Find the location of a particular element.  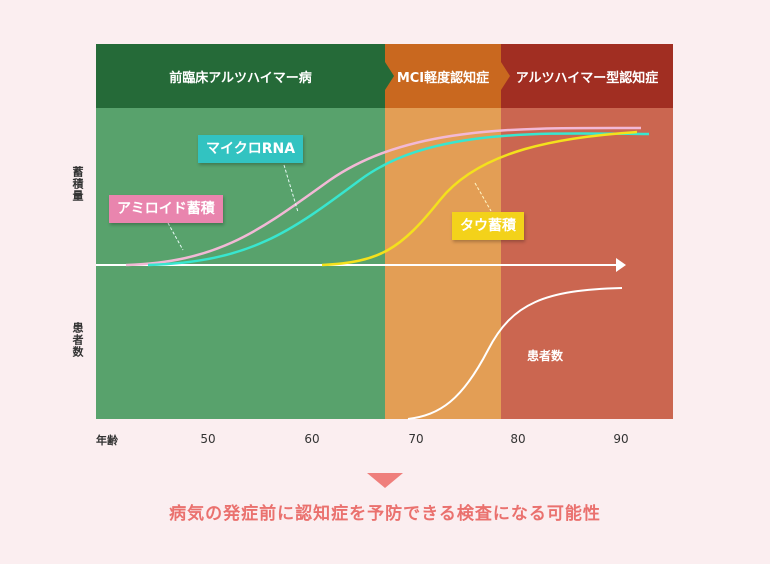

tau-leader-line is located at coordinates (483, 197).